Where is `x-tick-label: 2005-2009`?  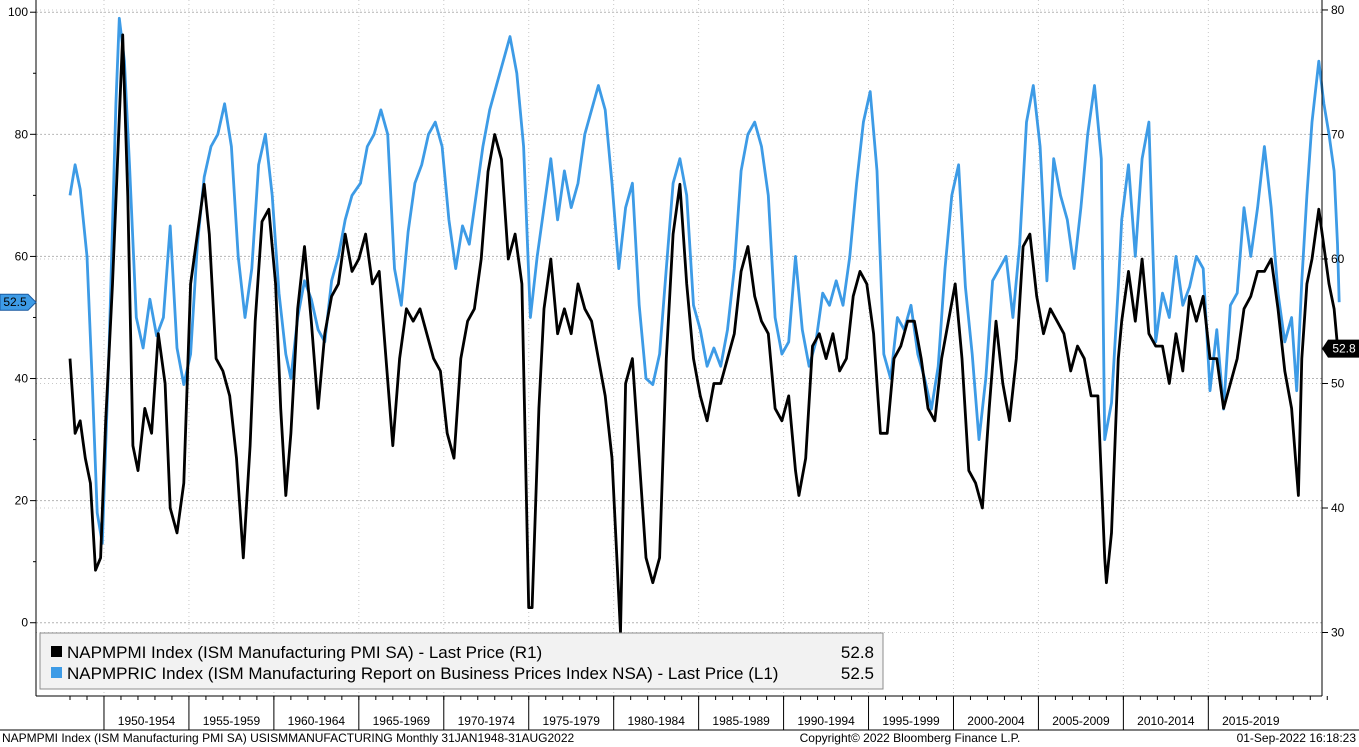 x-tick-label: 2005-2009 is located at coordinates (1081, 721).